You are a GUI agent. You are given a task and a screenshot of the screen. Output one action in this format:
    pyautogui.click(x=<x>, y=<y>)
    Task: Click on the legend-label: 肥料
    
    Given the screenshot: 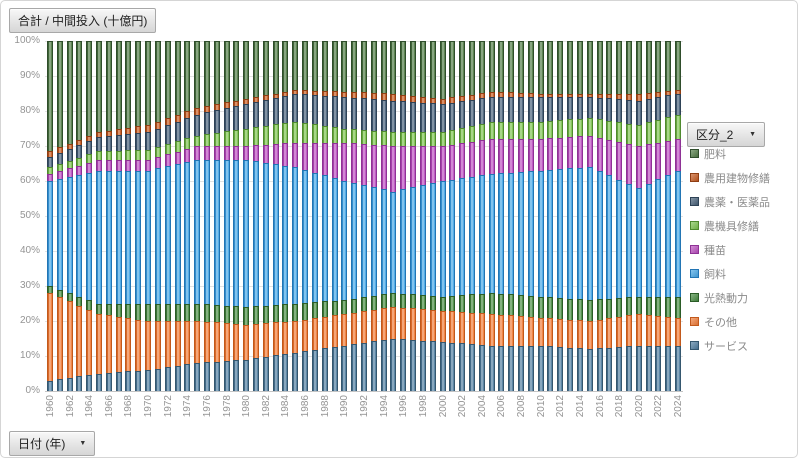 What is the action you would take?
    pyautogui.click(x=715, y=154)
    